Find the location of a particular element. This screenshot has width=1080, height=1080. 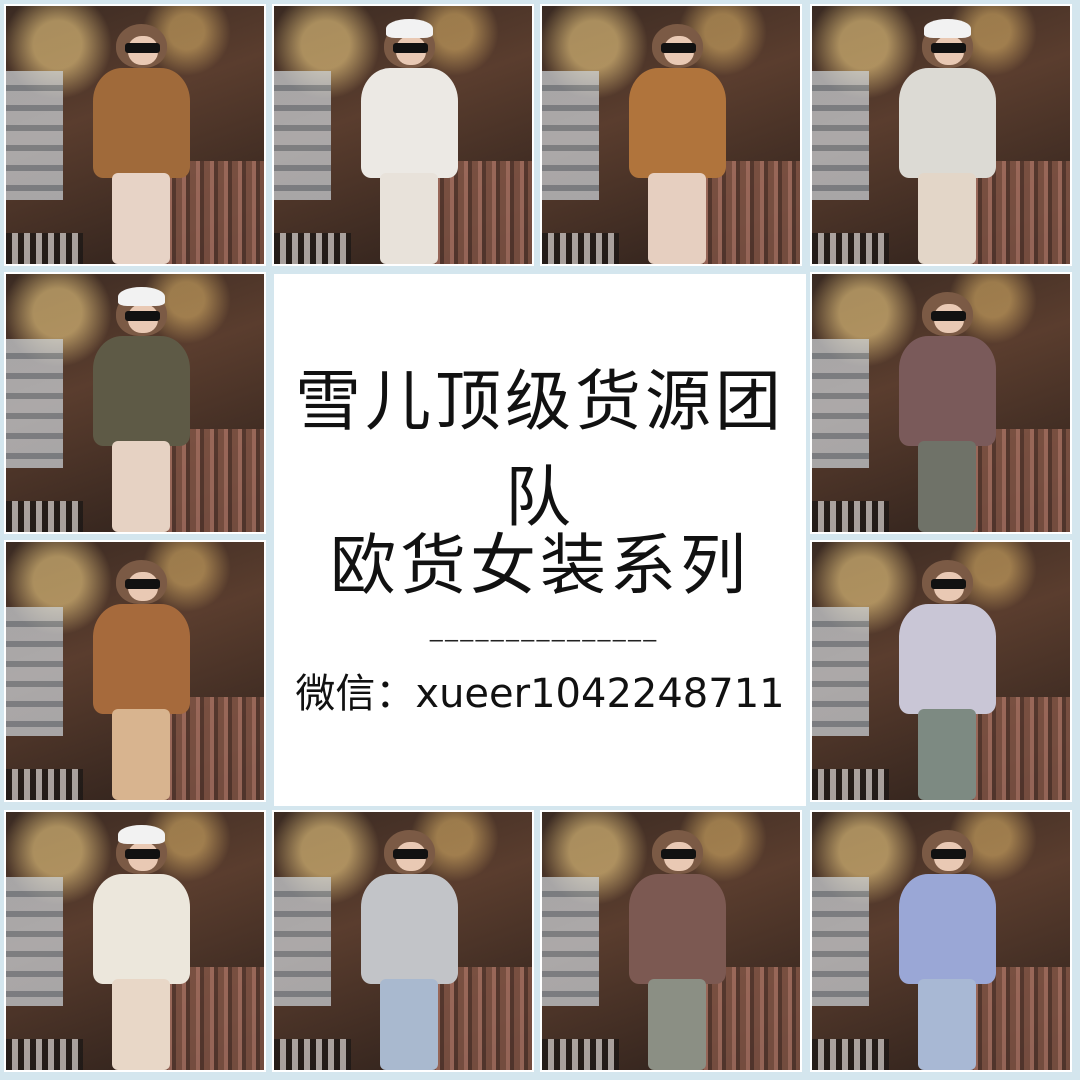

title-line-1: 雪儿顶级货源团队 is located at coordinates (540, 449).